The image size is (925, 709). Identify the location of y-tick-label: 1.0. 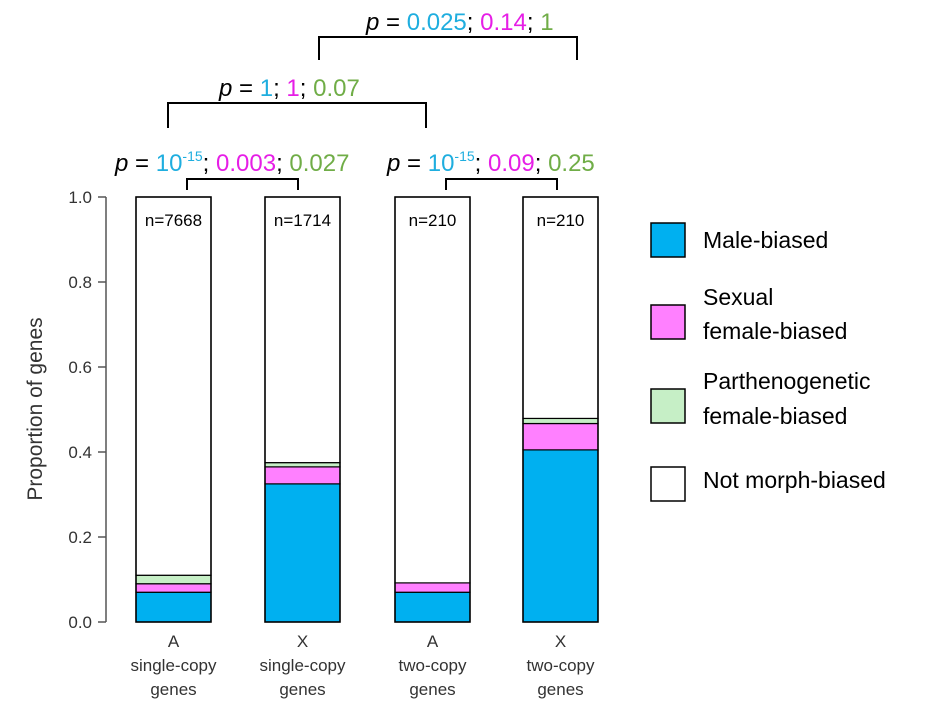
(80, 197).